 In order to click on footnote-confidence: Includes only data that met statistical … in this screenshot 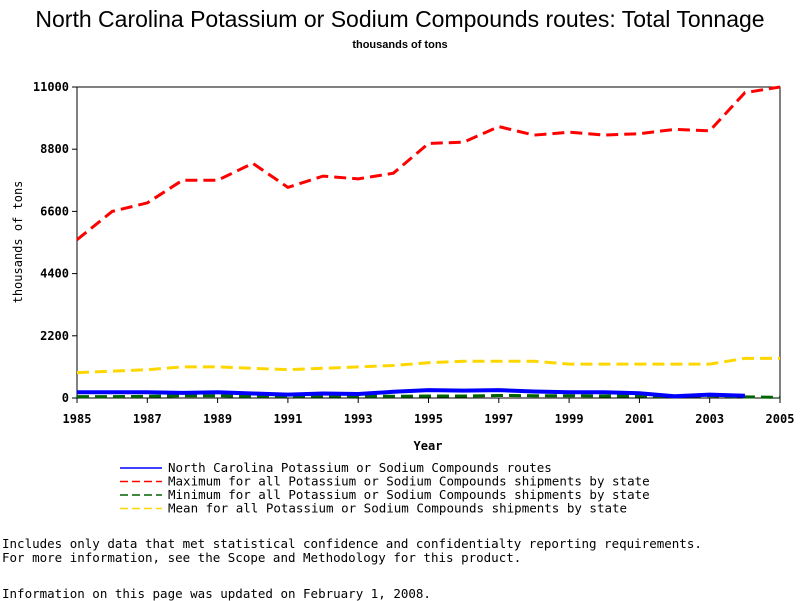, I will do `click(352, 543)`.